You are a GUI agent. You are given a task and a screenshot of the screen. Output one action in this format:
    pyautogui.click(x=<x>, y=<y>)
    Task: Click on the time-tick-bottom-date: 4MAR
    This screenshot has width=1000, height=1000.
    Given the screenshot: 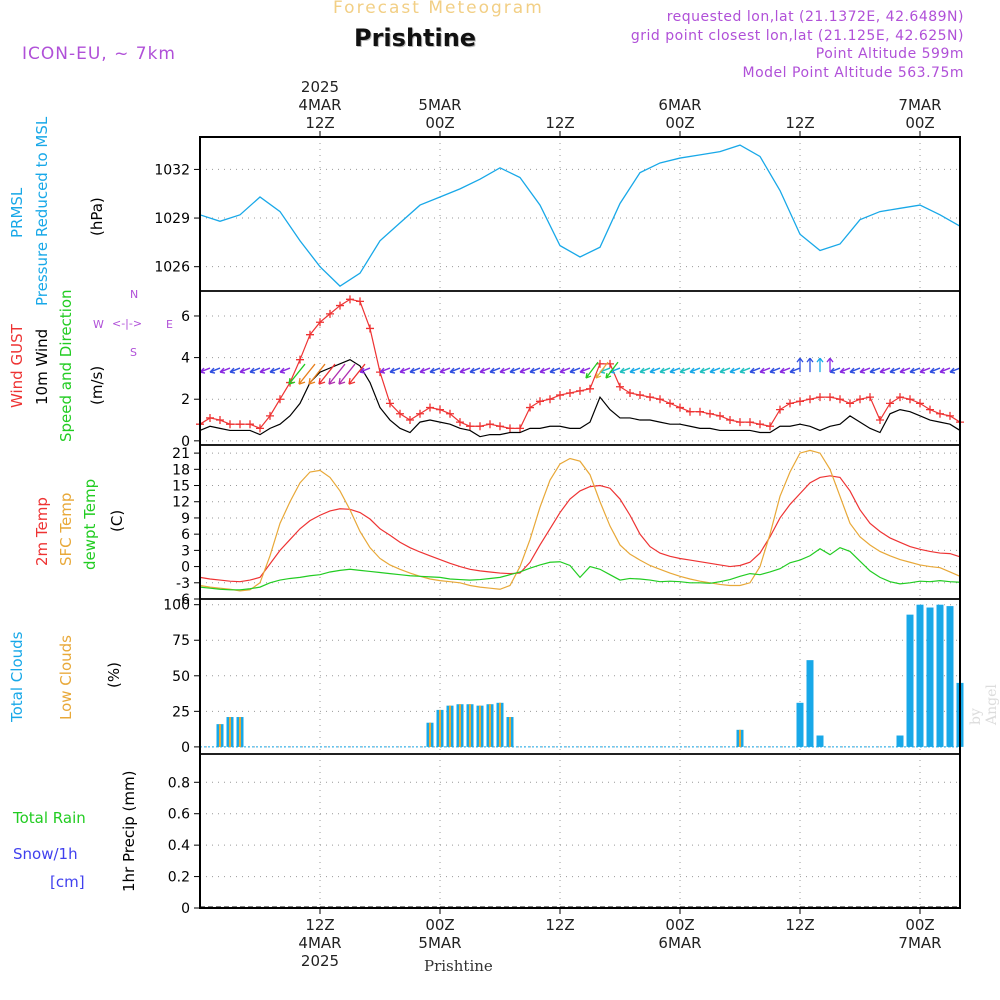 What is the action you would take?
    pyautogui.click(x=319, y=943)
    